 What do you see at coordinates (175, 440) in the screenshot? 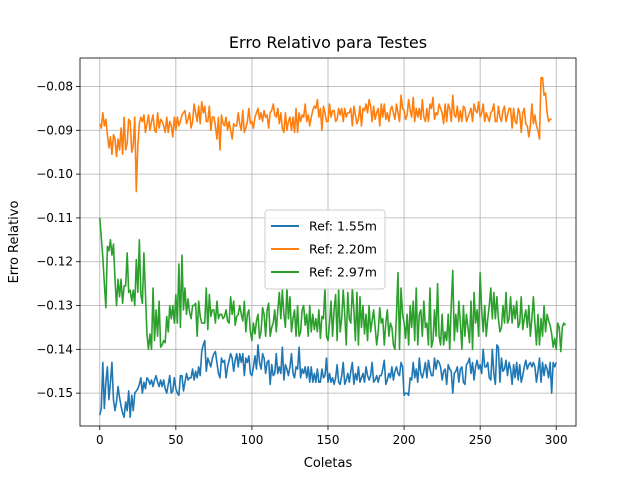
I see `x-tick-label: 50` at bounding box center [175, 440].